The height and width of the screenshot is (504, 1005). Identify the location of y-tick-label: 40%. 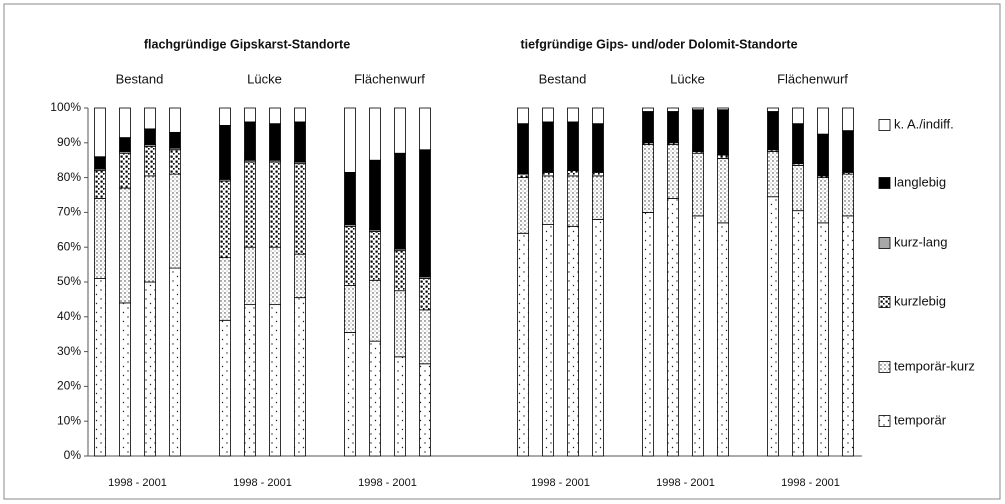
(69, 316).